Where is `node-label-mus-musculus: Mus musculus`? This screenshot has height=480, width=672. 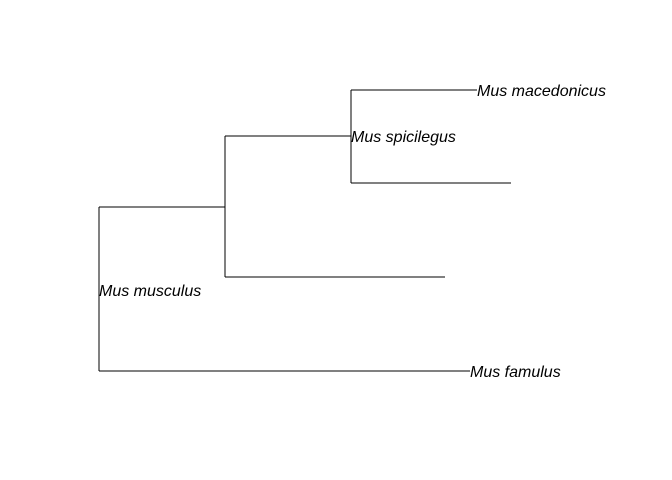
node-label-mus-musculus: Mus musculus is located at coordinates (150, 291).